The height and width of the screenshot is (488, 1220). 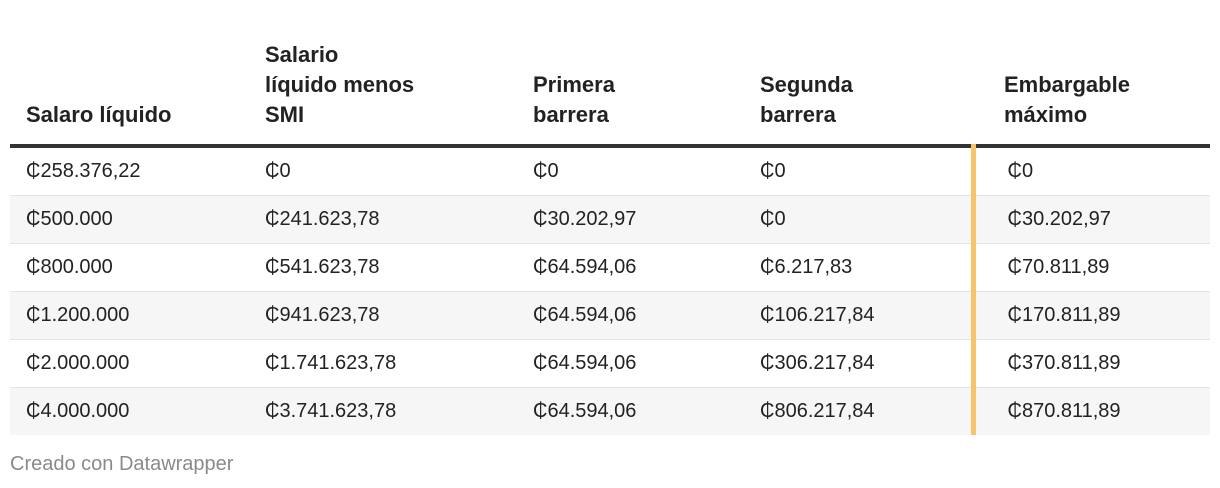 What do you see at coordinates (129, 363) in the screenshot?
I see `table-cell: ₵2.000.000` at bounding box center [129, 363].